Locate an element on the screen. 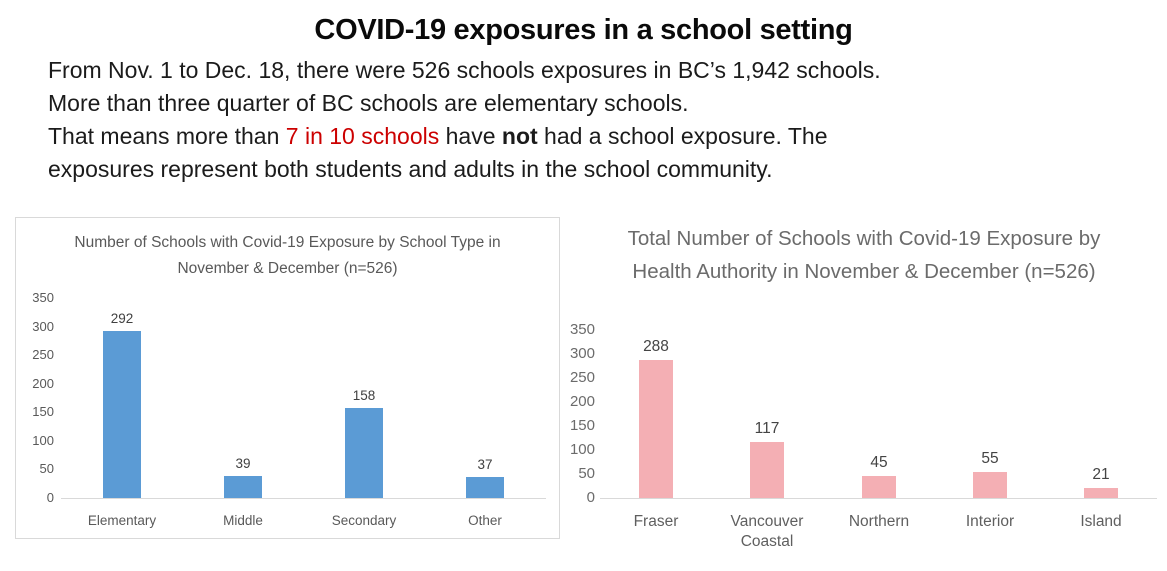 Image resolution: width=1167 pixels, height=571 pixels. intro-line-3-before: That means more than is located at coordinates (167, 136).